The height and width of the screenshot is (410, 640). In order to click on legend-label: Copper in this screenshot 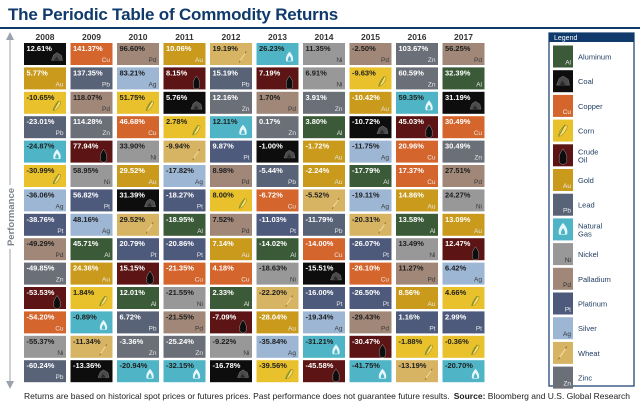, I will do `click(590, 106)`.